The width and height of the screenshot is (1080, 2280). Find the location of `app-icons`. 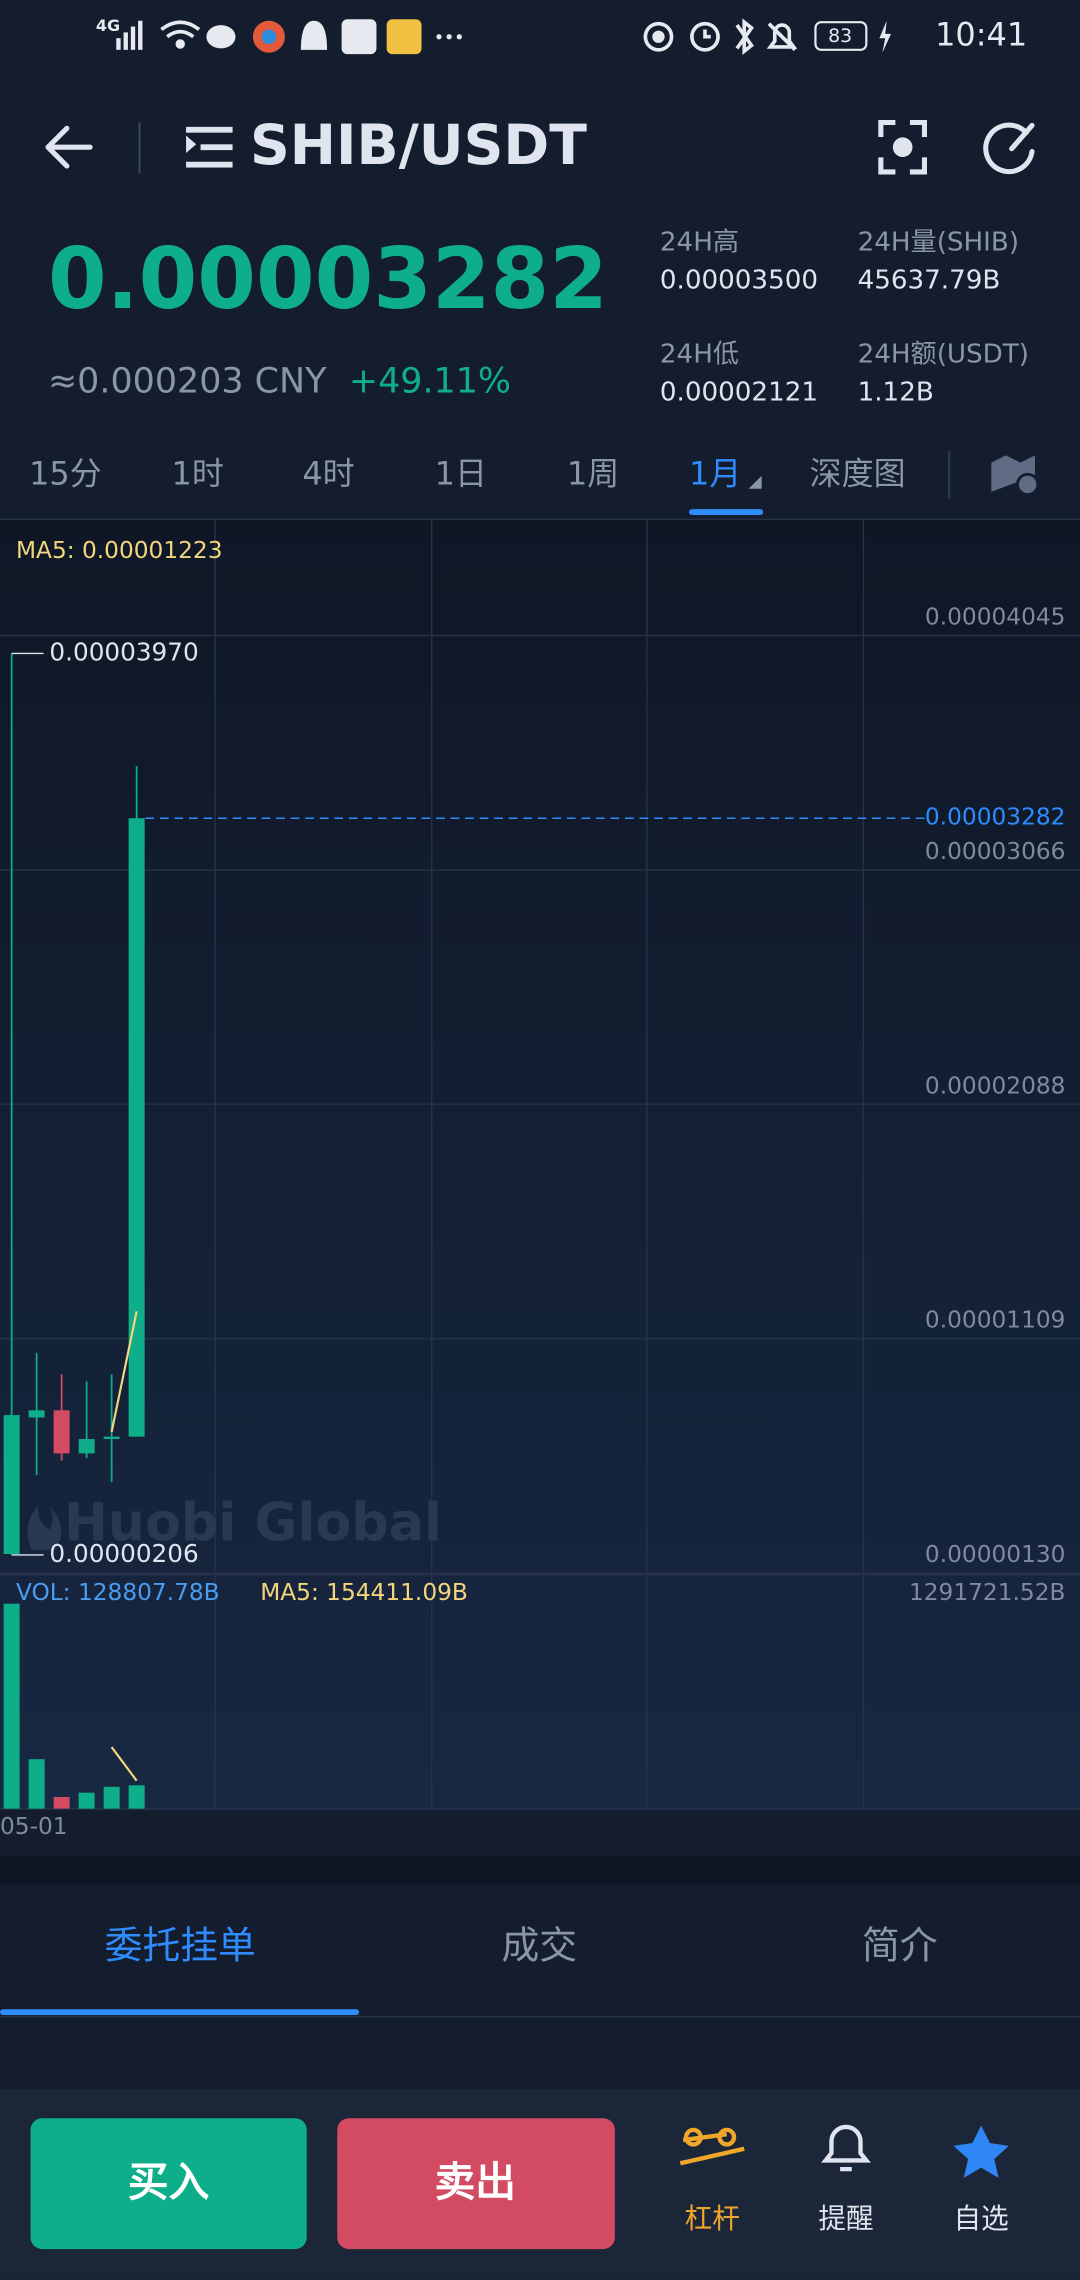

app-icons is located at coordinates (334, 37).